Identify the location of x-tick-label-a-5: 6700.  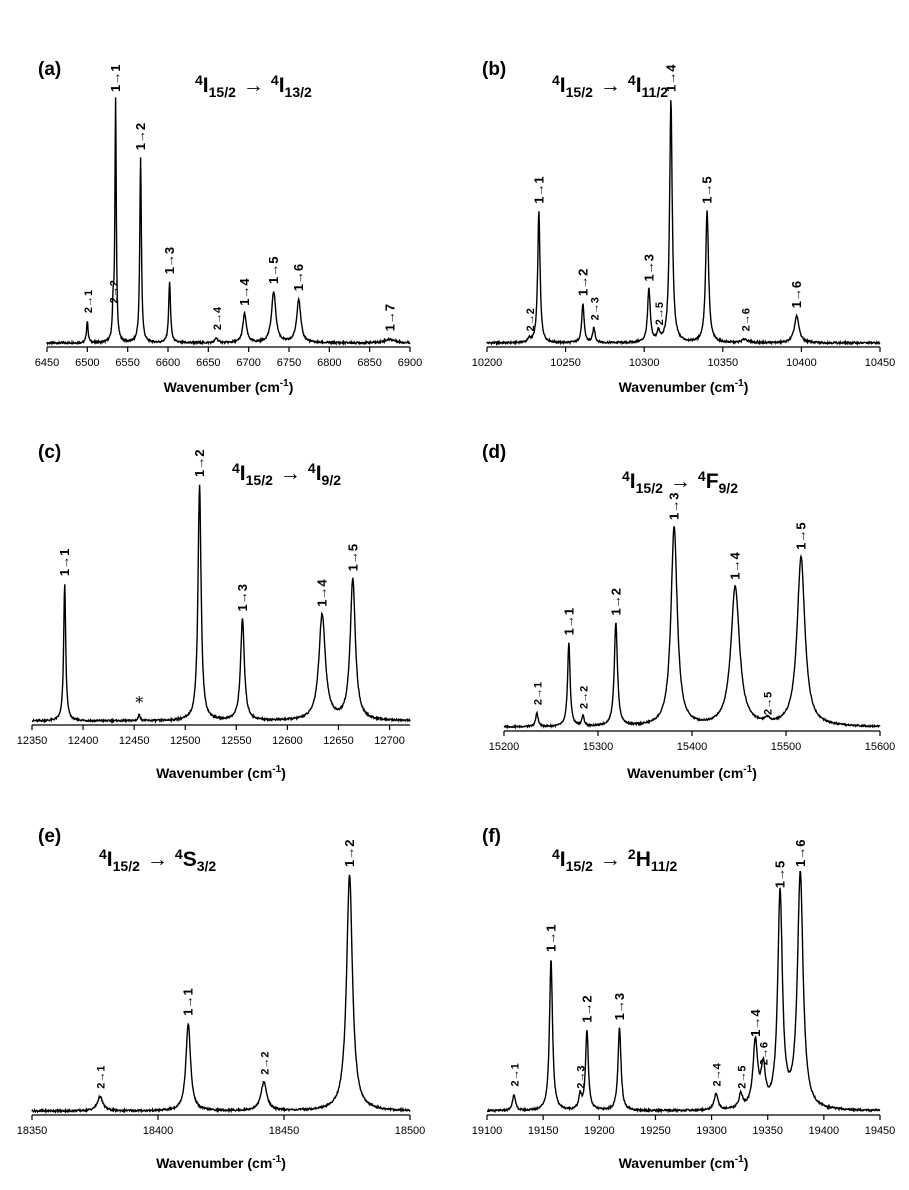
(248, 363).